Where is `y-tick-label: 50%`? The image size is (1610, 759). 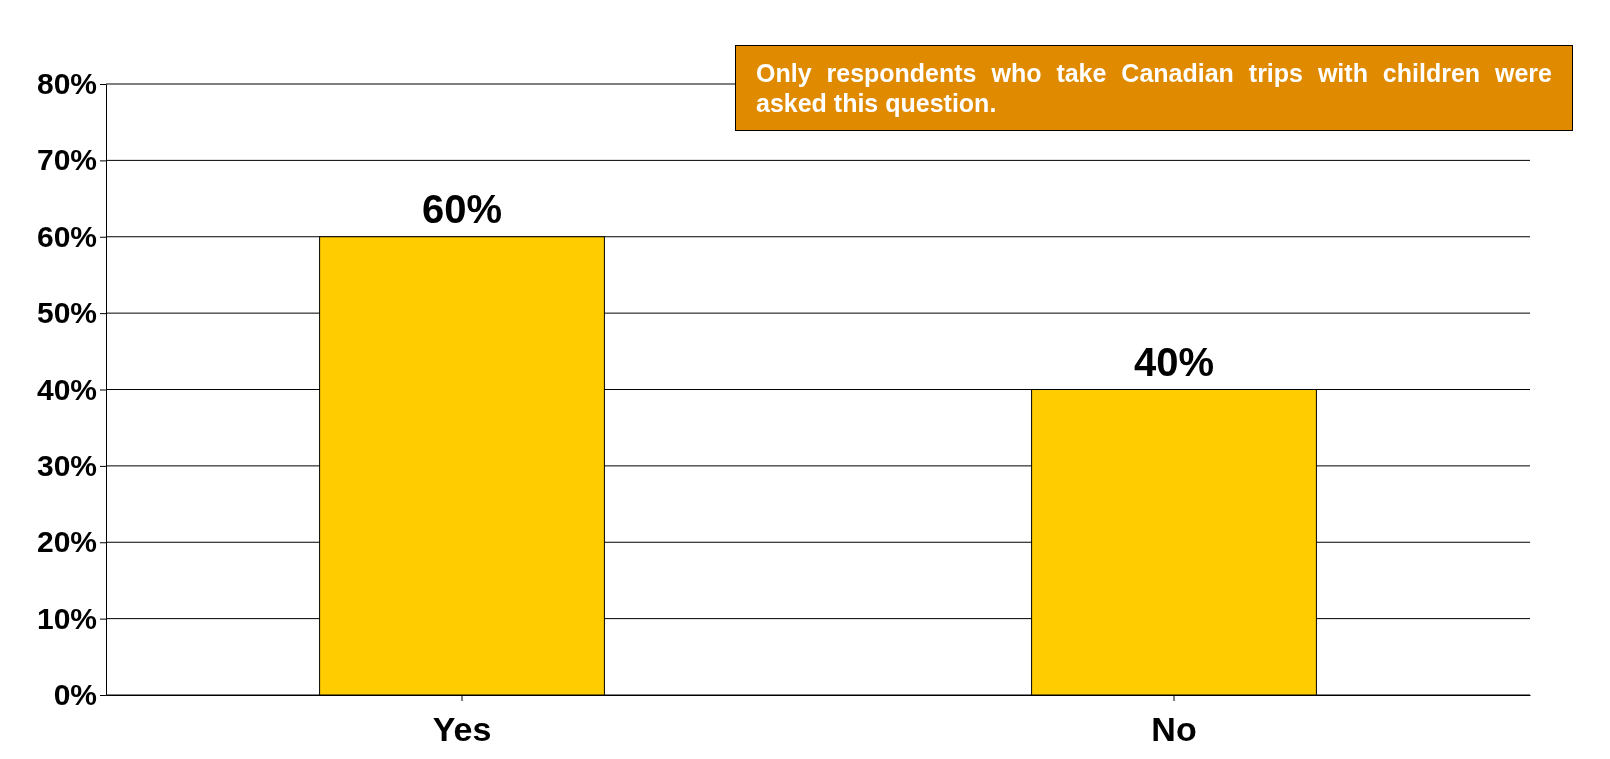
y-tick-label: 50% is located at coordinates (66, 313).